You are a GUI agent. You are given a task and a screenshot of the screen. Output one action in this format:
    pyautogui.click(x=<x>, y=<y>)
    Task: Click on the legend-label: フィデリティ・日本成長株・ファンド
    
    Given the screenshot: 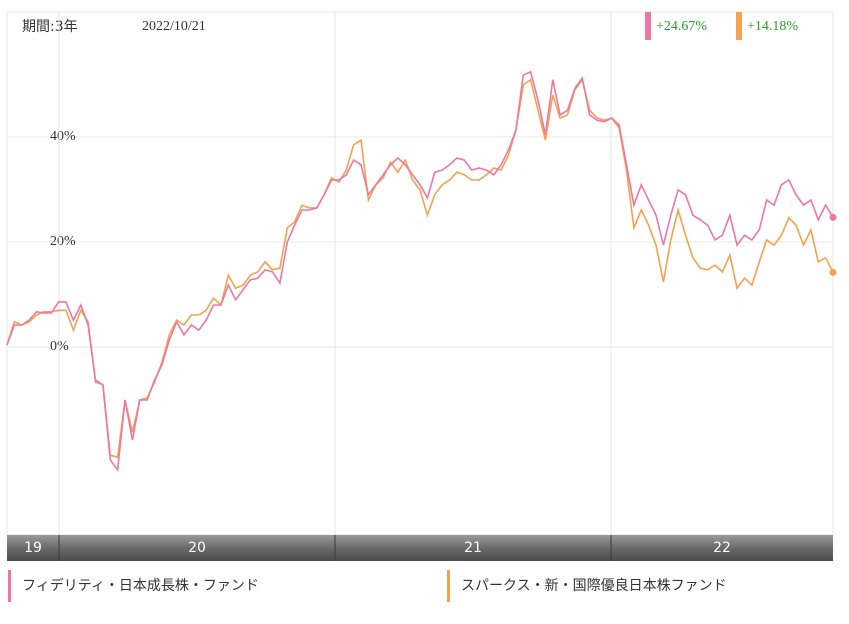 What is the action you would take?
    pyautogui.click(x=140, y=585)
    